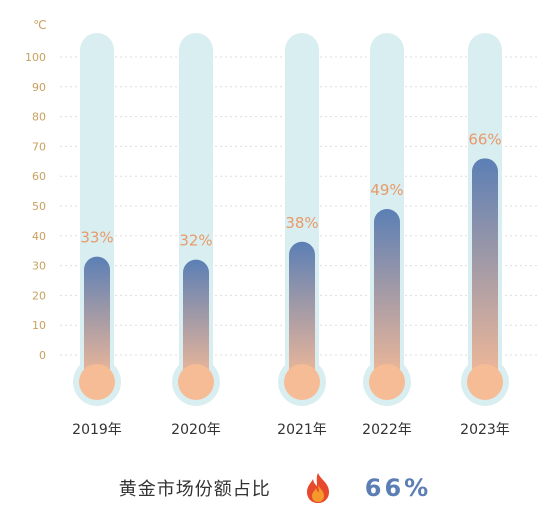  Describe the element at coordinates (275, 488) in the screenshot. I see `footer: 黄金市场份额占比 66%` at that location.